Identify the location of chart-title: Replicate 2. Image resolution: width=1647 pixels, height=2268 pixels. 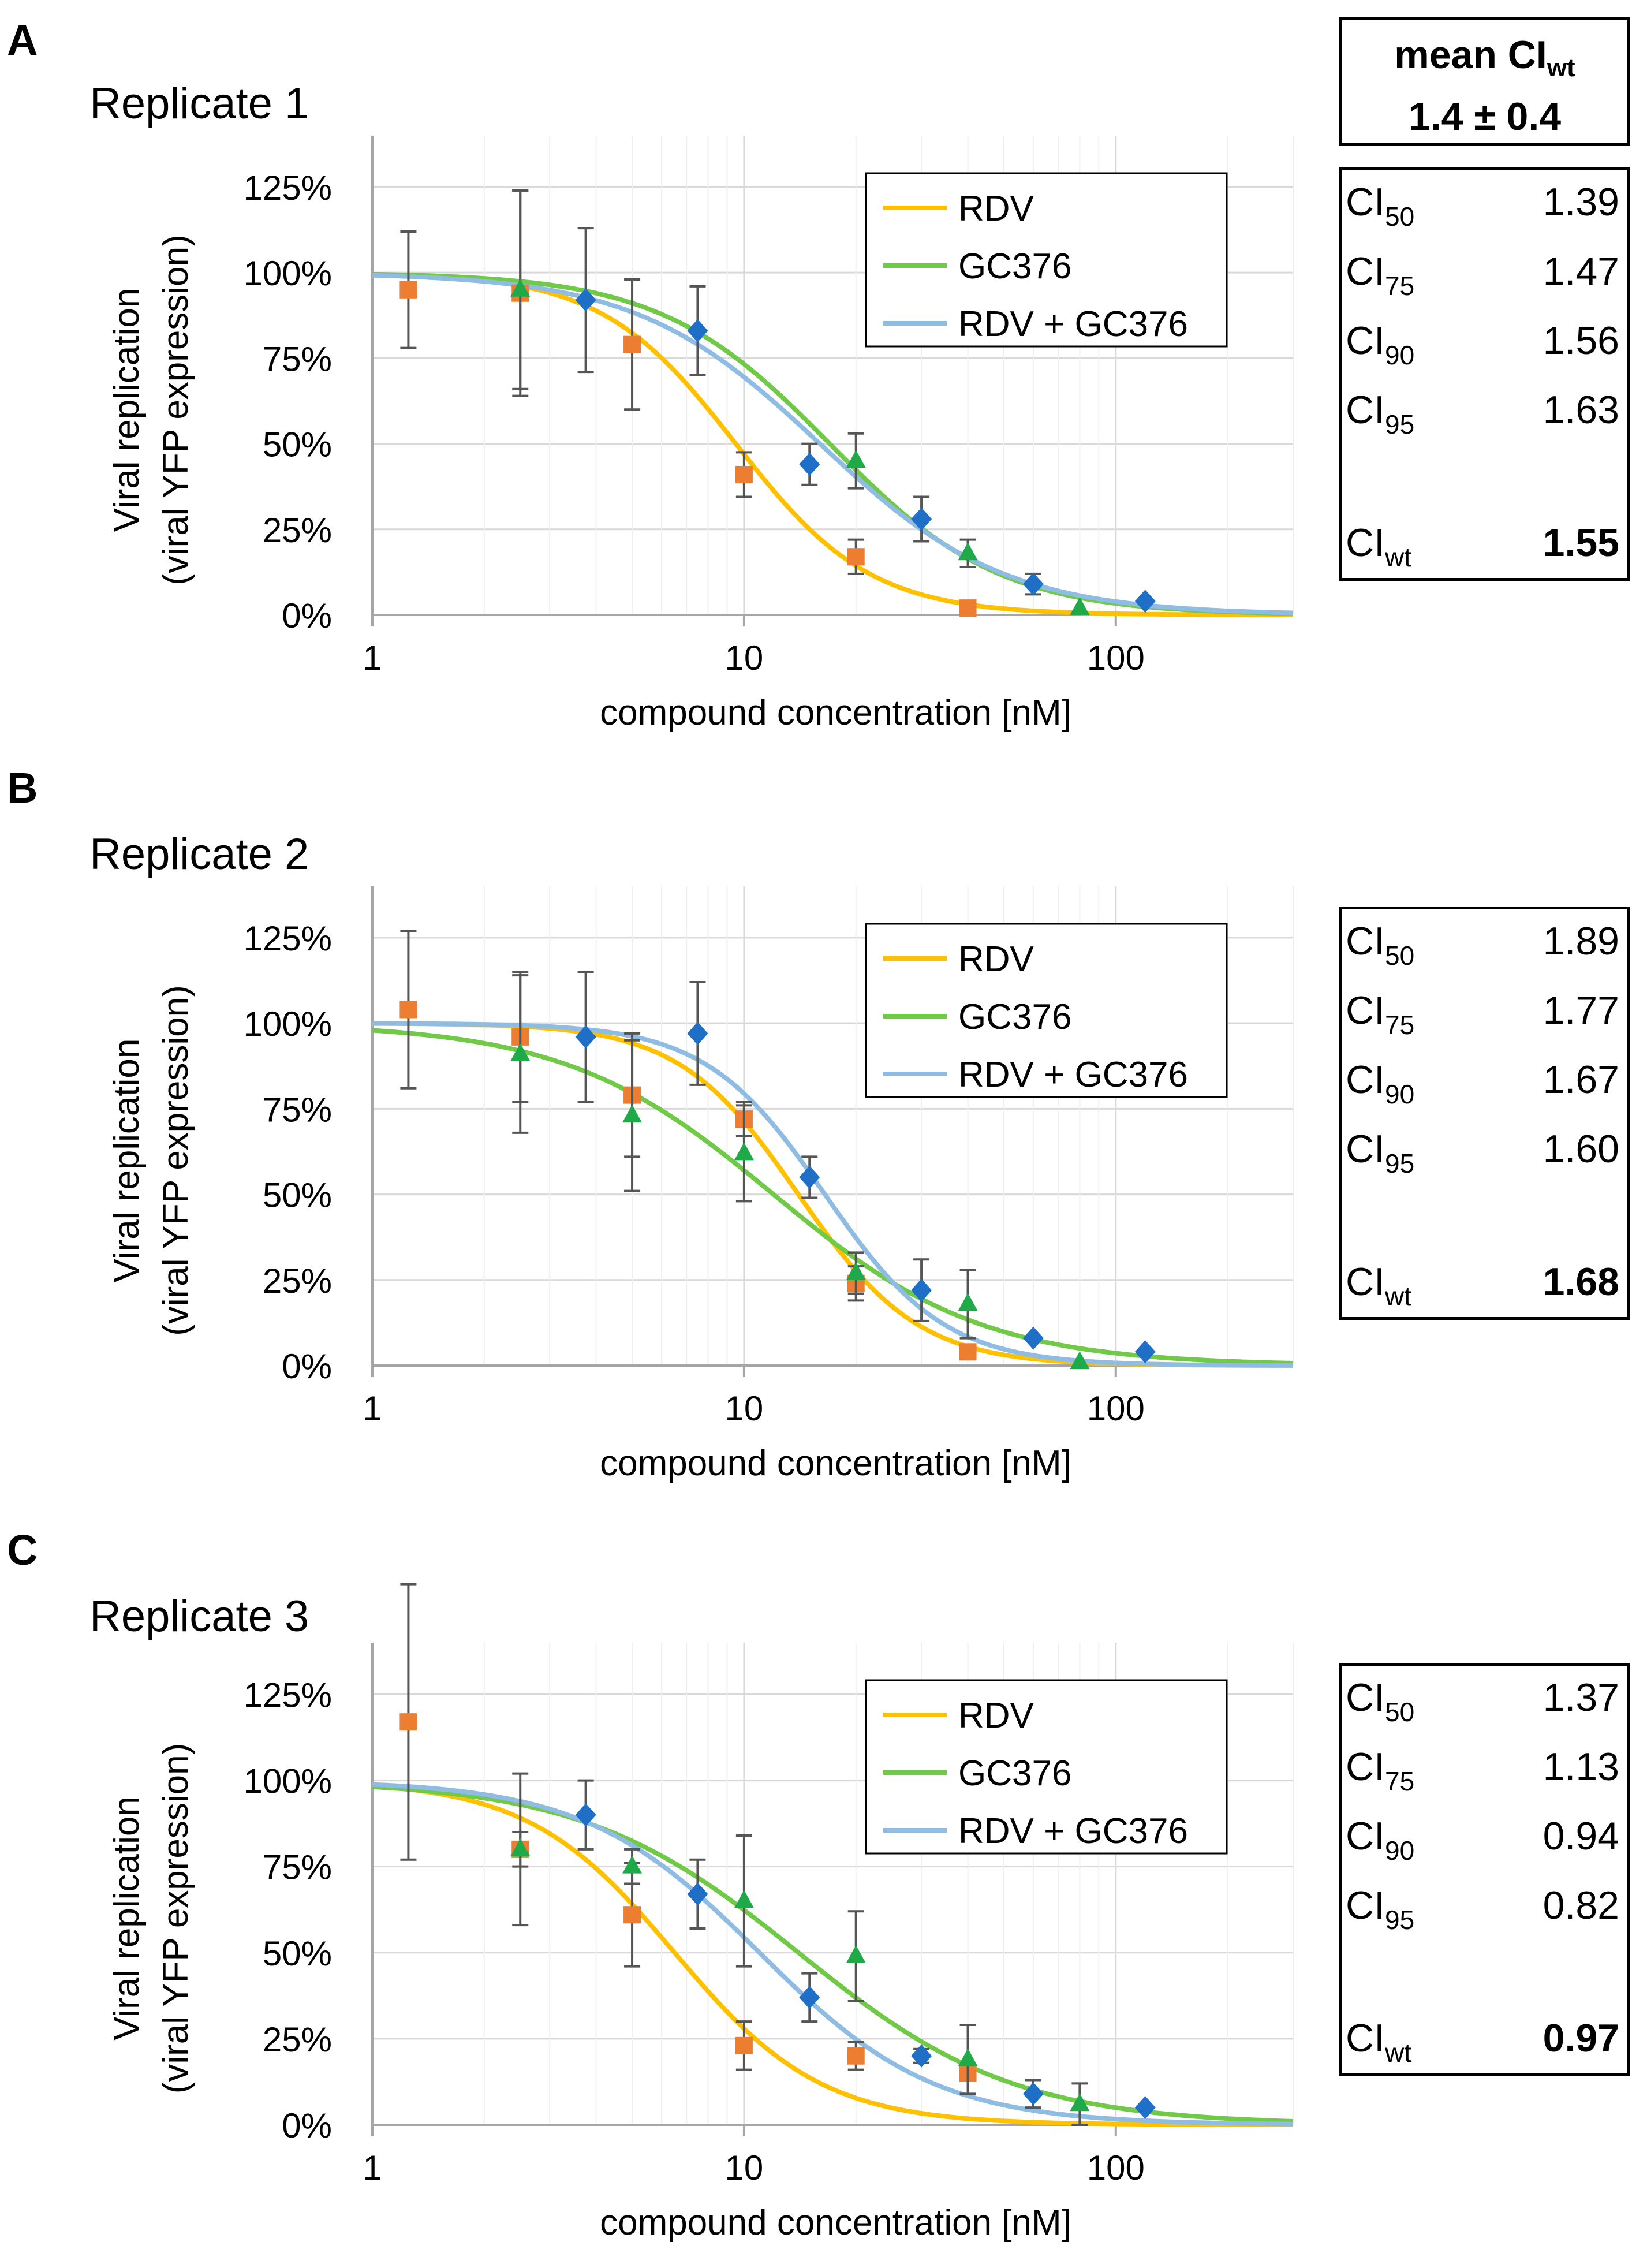
(199, 854).